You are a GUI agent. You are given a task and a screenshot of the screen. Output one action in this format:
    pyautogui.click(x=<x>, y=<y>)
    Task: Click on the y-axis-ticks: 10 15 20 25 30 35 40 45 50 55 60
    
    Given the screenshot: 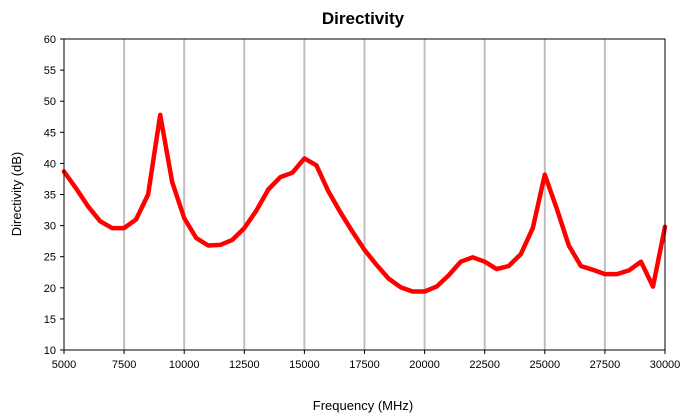 What is the action you would take?
    pyautogui.click(x=54, y=195)
    